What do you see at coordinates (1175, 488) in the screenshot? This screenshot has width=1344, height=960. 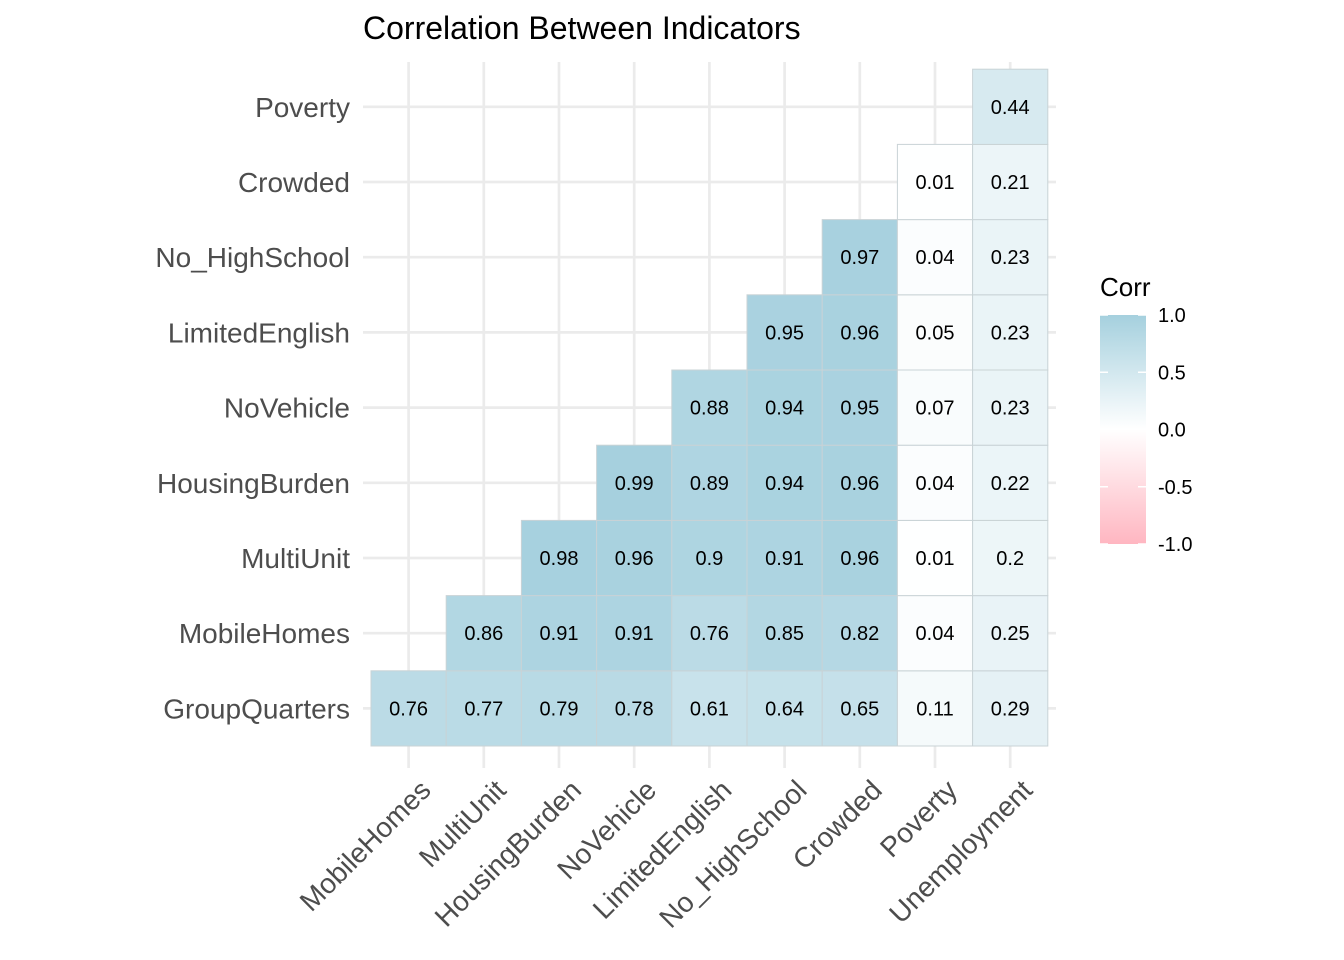 I see `legend-tick-label: -0.5` at bounding box center [1175, 488].